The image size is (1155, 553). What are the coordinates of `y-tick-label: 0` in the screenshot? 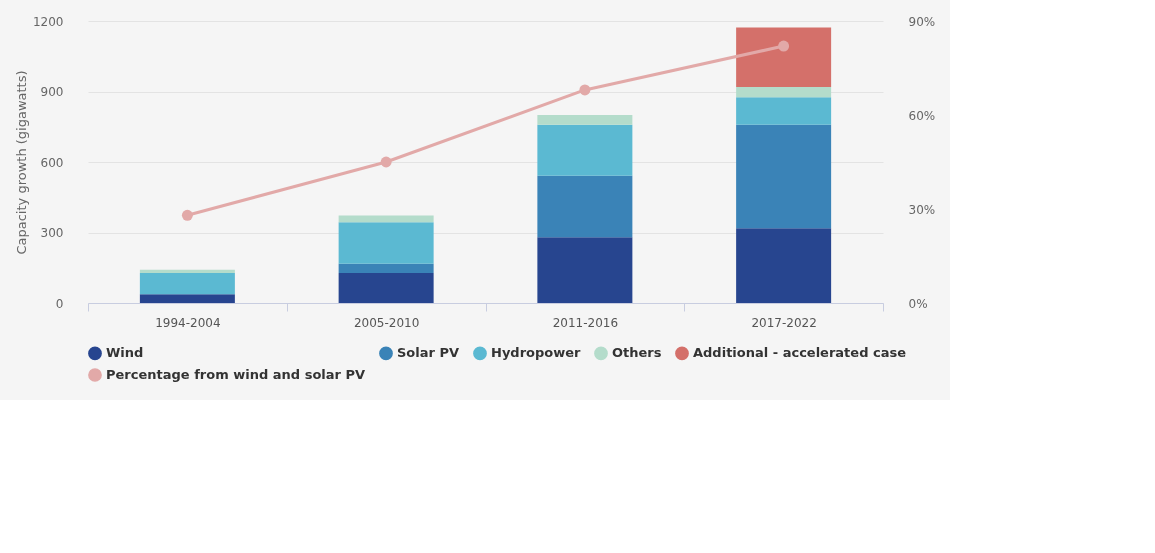 It's located at (59, 303).